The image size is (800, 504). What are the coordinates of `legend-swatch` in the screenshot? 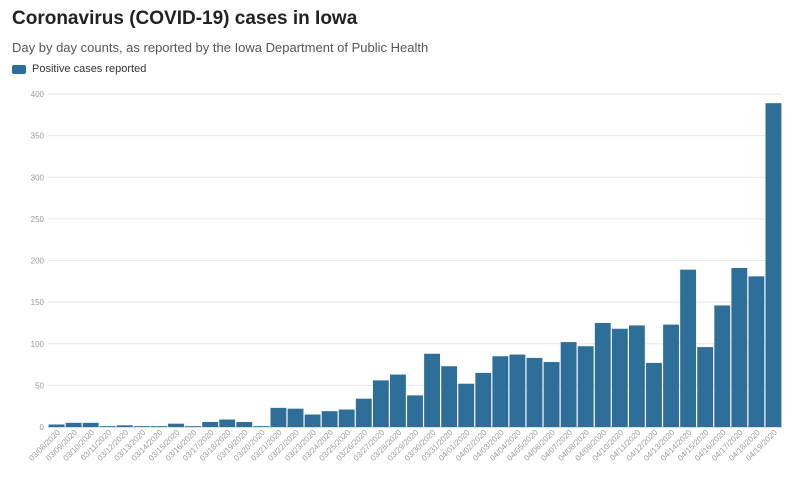 It's located at (19, 69).